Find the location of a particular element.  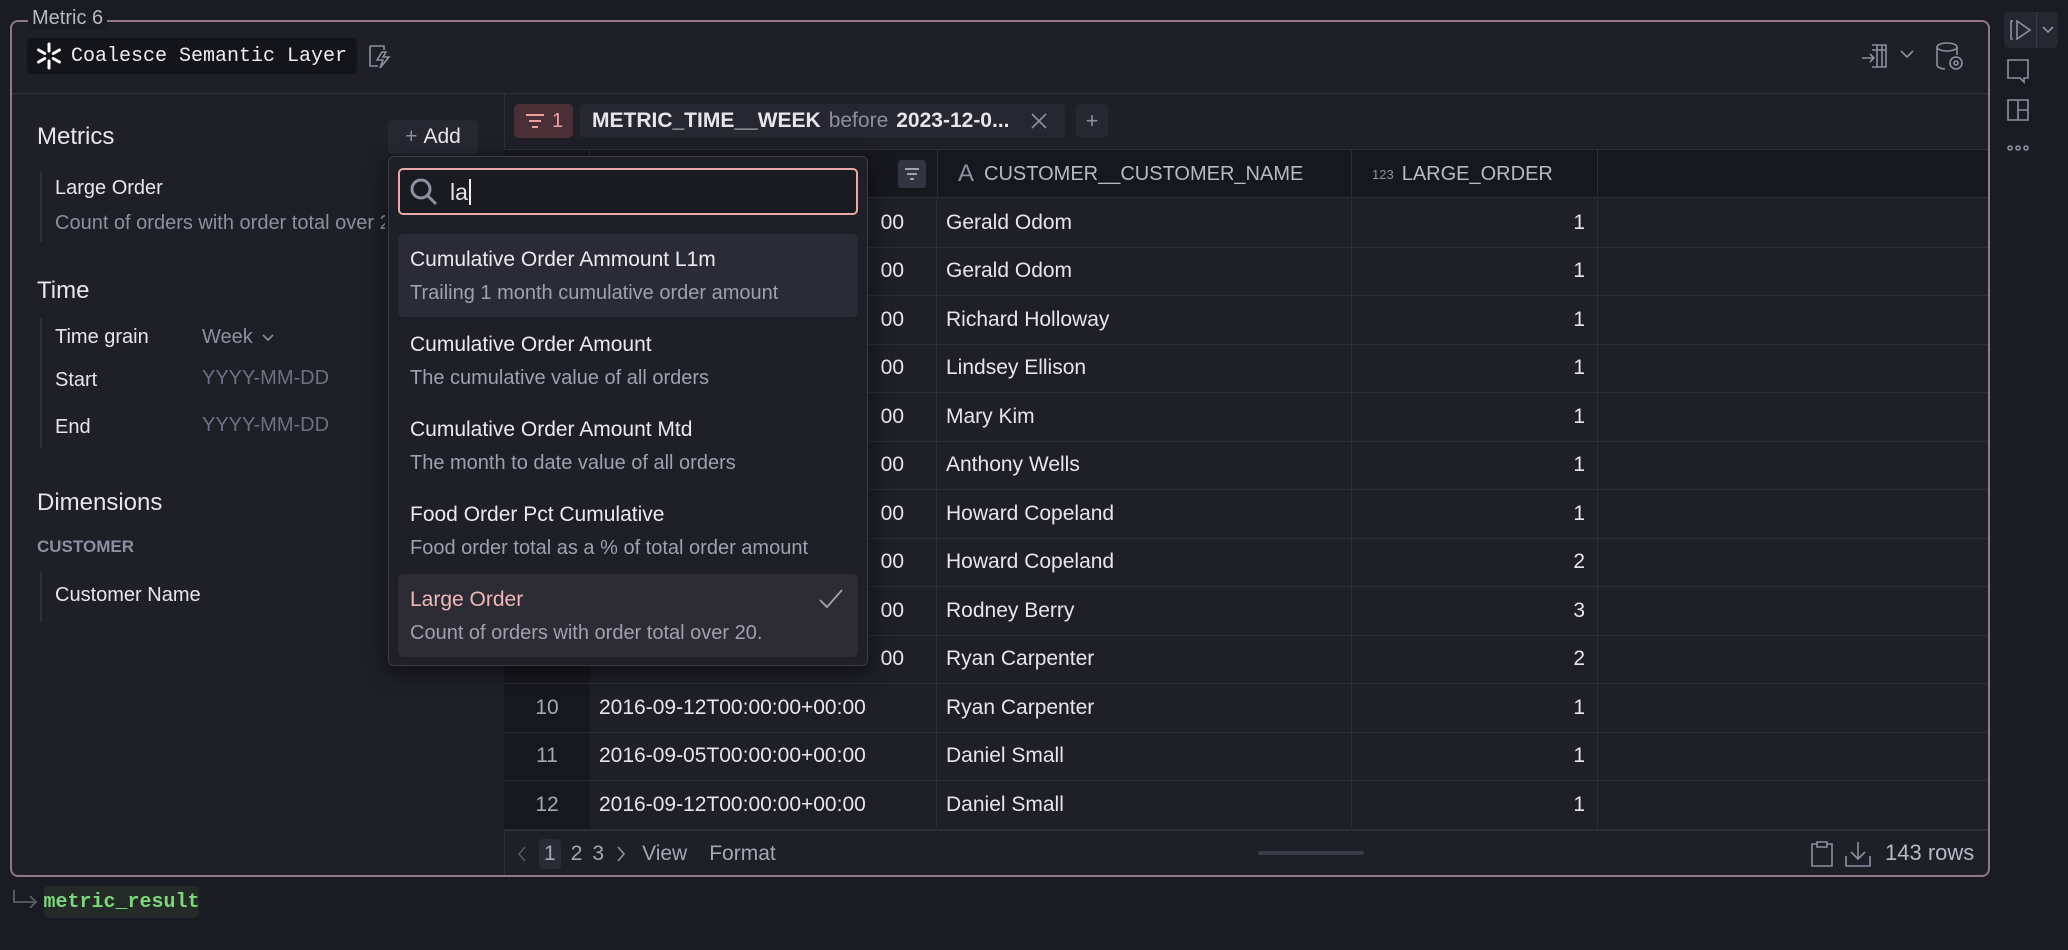

metrics-heading: Metrics is located at coordinates (76, 136).